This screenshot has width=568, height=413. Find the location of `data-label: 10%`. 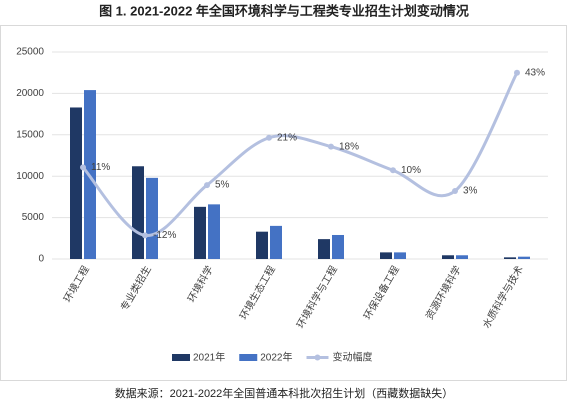

data-label: 10% is located at coordinates (411, 170).